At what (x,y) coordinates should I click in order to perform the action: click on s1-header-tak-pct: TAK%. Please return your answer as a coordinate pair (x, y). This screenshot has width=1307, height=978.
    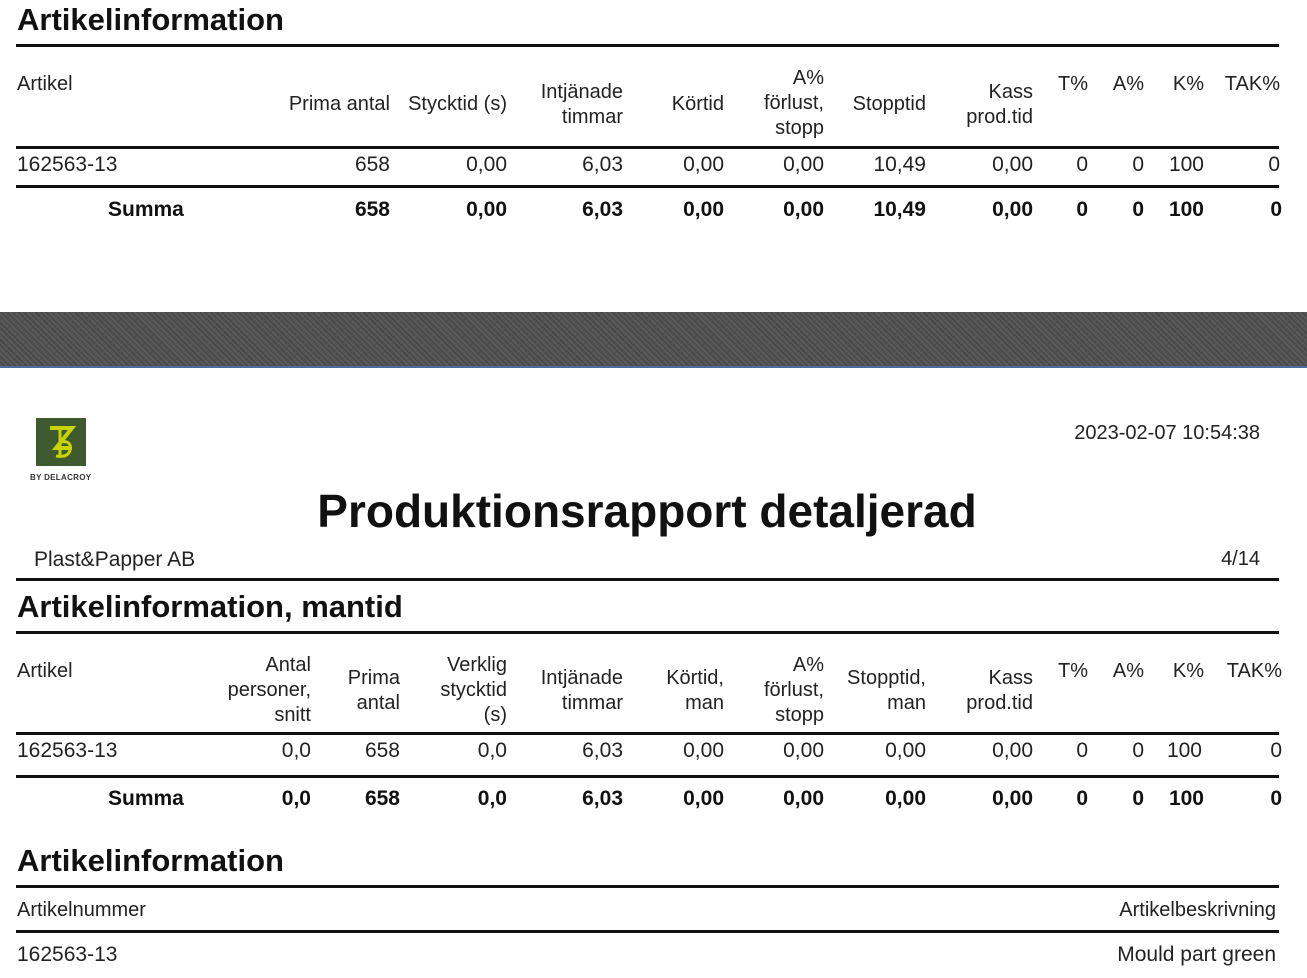
    Looking at the image, I should click on (1252, 84).